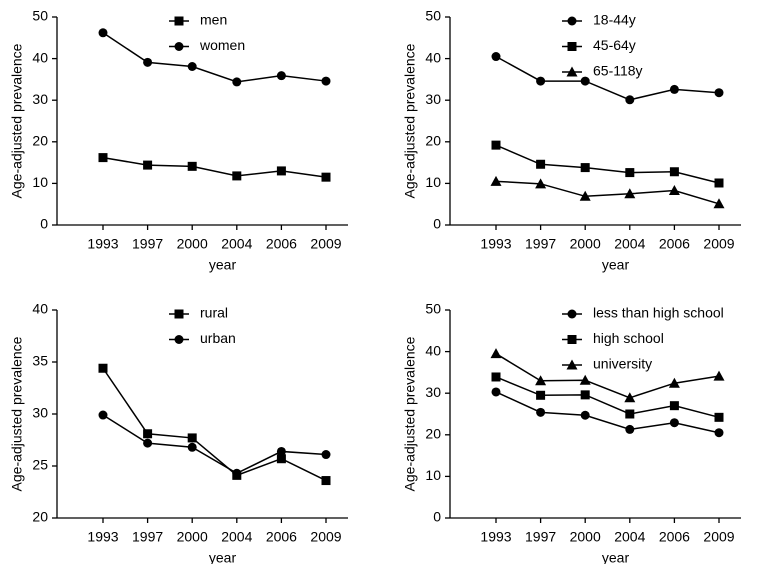 The height and width of the screenshot is (564, 758). I want to click on legend-label: high school, so click(628, 338).